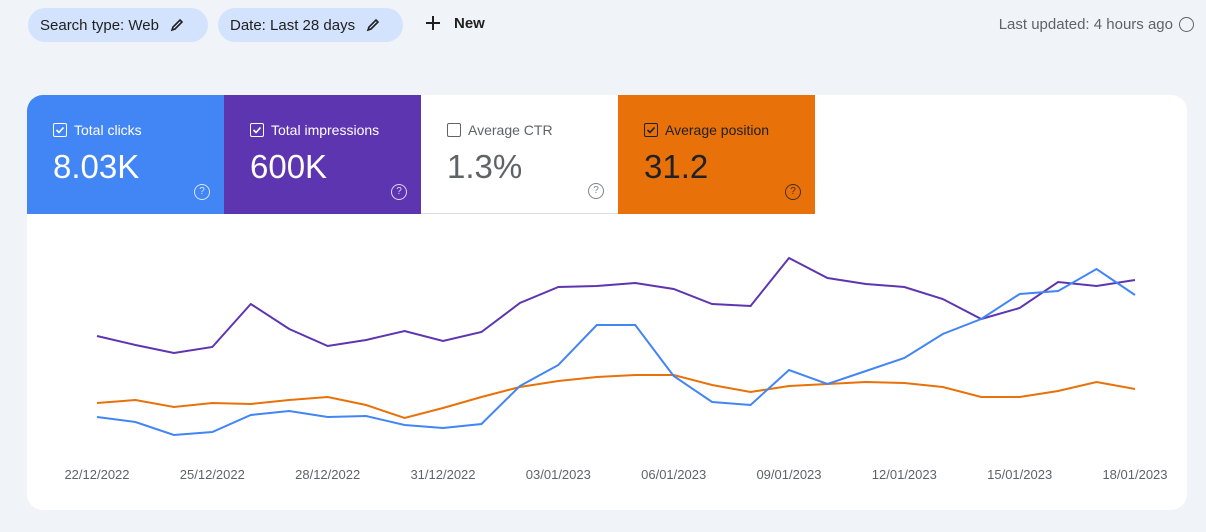  What do you see at coordinates (716, 154) in the screenshot?
I see `metric-card: Average position 31.2?` at bounding box center [716, 154].